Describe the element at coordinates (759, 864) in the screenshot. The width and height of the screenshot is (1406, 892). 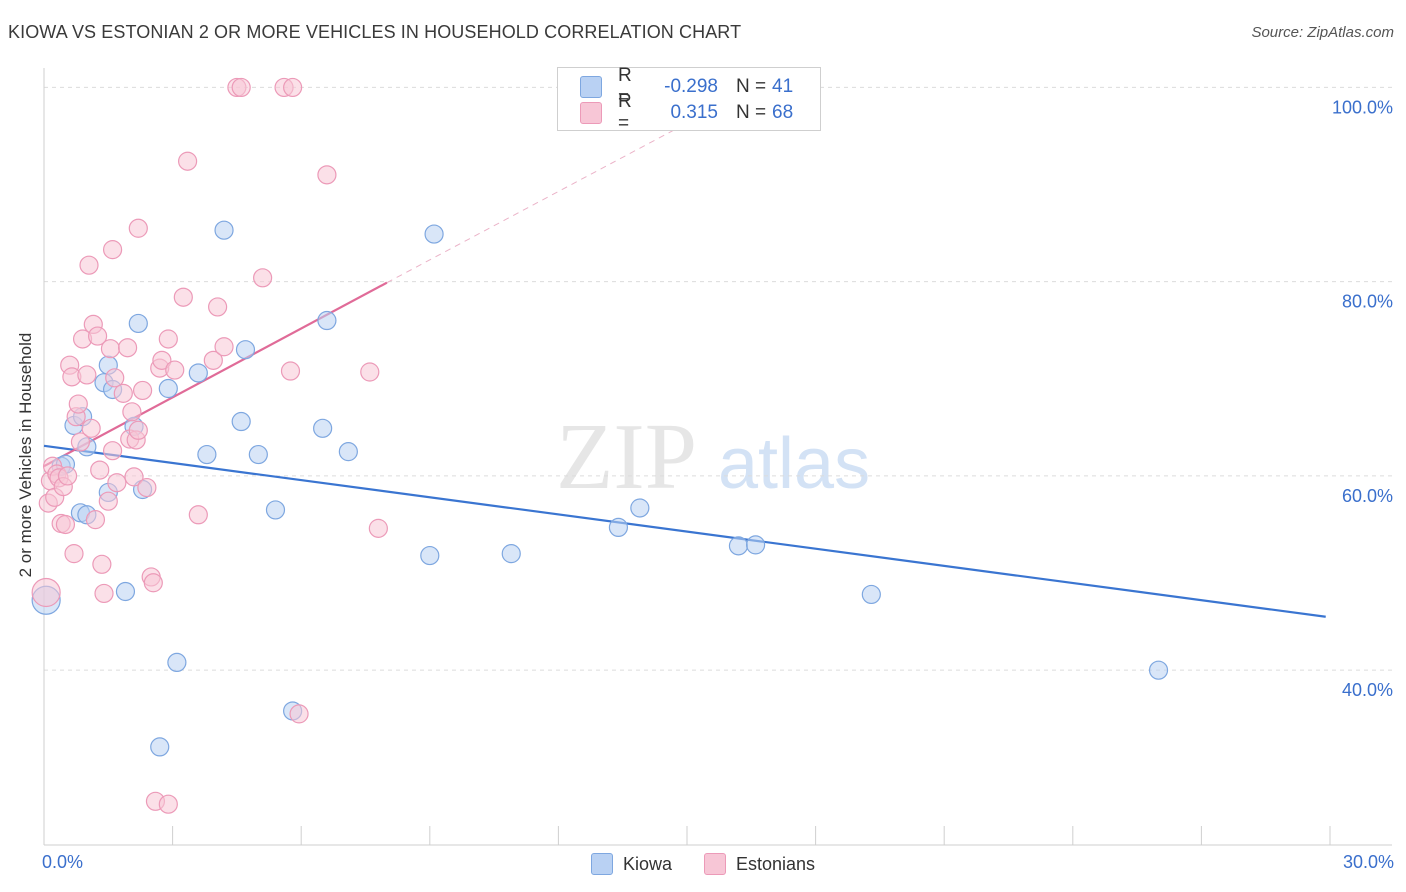
I see `legend-item-estonians: Estonians` at that location.